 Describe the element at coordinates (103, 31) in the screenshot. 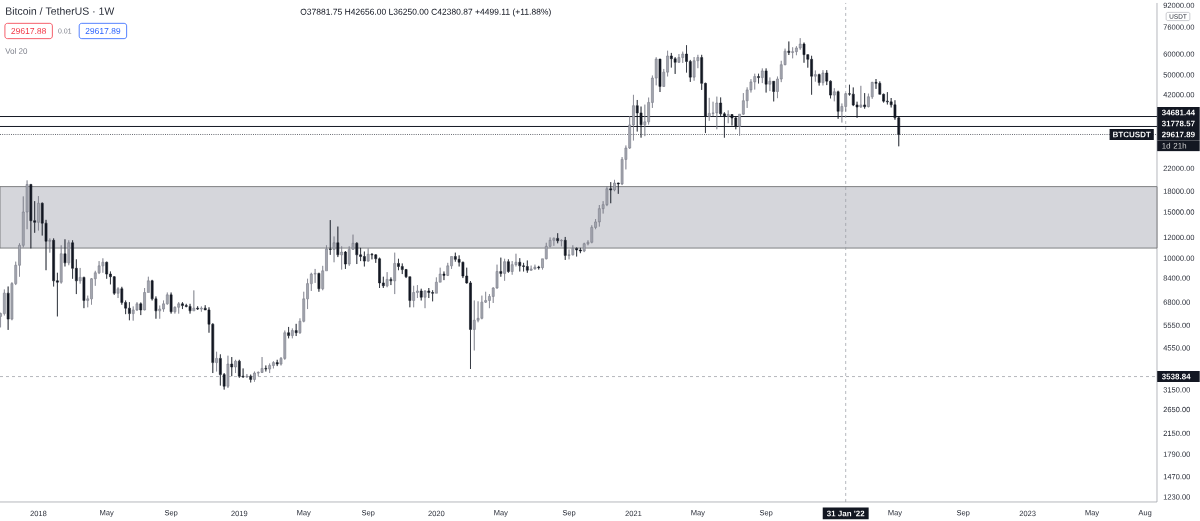

I see `annotation: 29617.89` at that location.